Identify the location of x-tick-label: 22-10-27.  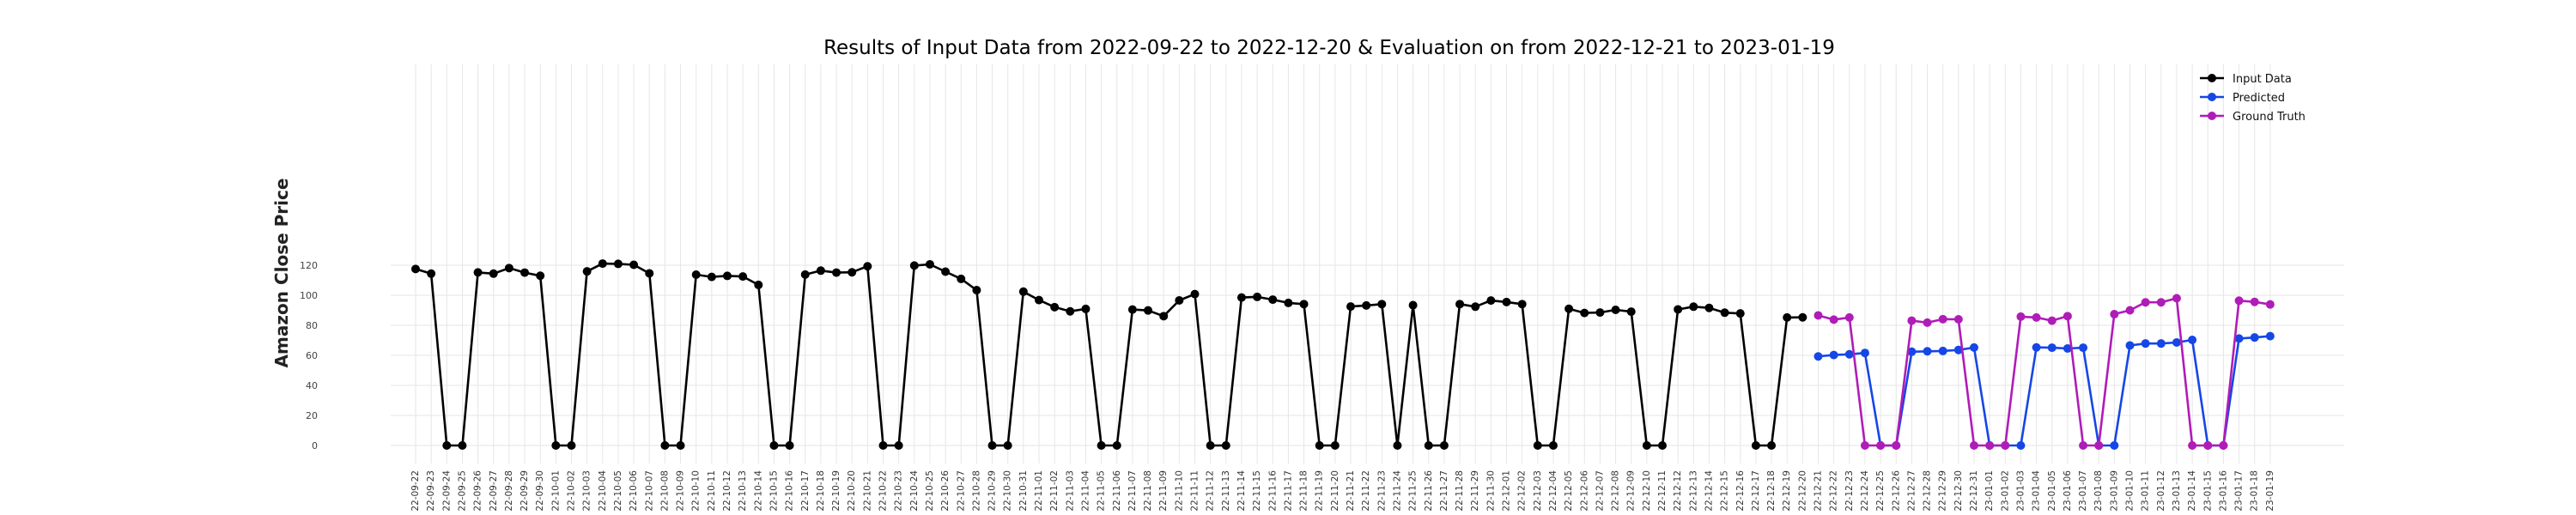
(961, 491).